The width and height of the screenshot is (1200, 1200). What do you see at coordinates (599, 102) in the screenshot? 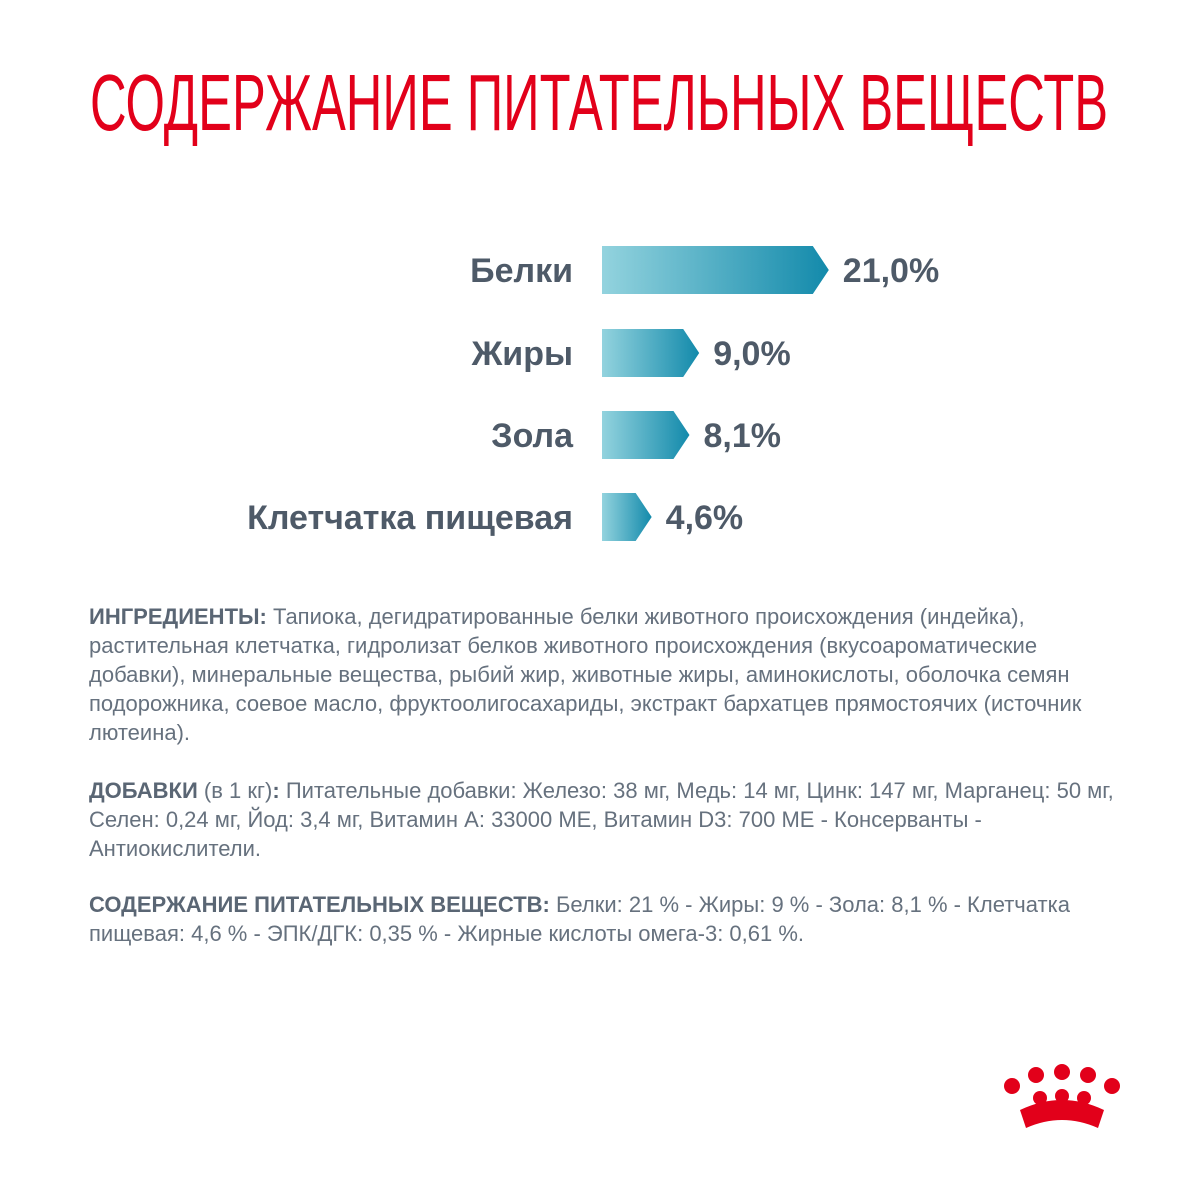
I see `chart-title: СОДЕРЖАНИЕ ПИТАТЕЛЬНЫХ ВЕЩЕСТВ` at bounding box center [599, 102].